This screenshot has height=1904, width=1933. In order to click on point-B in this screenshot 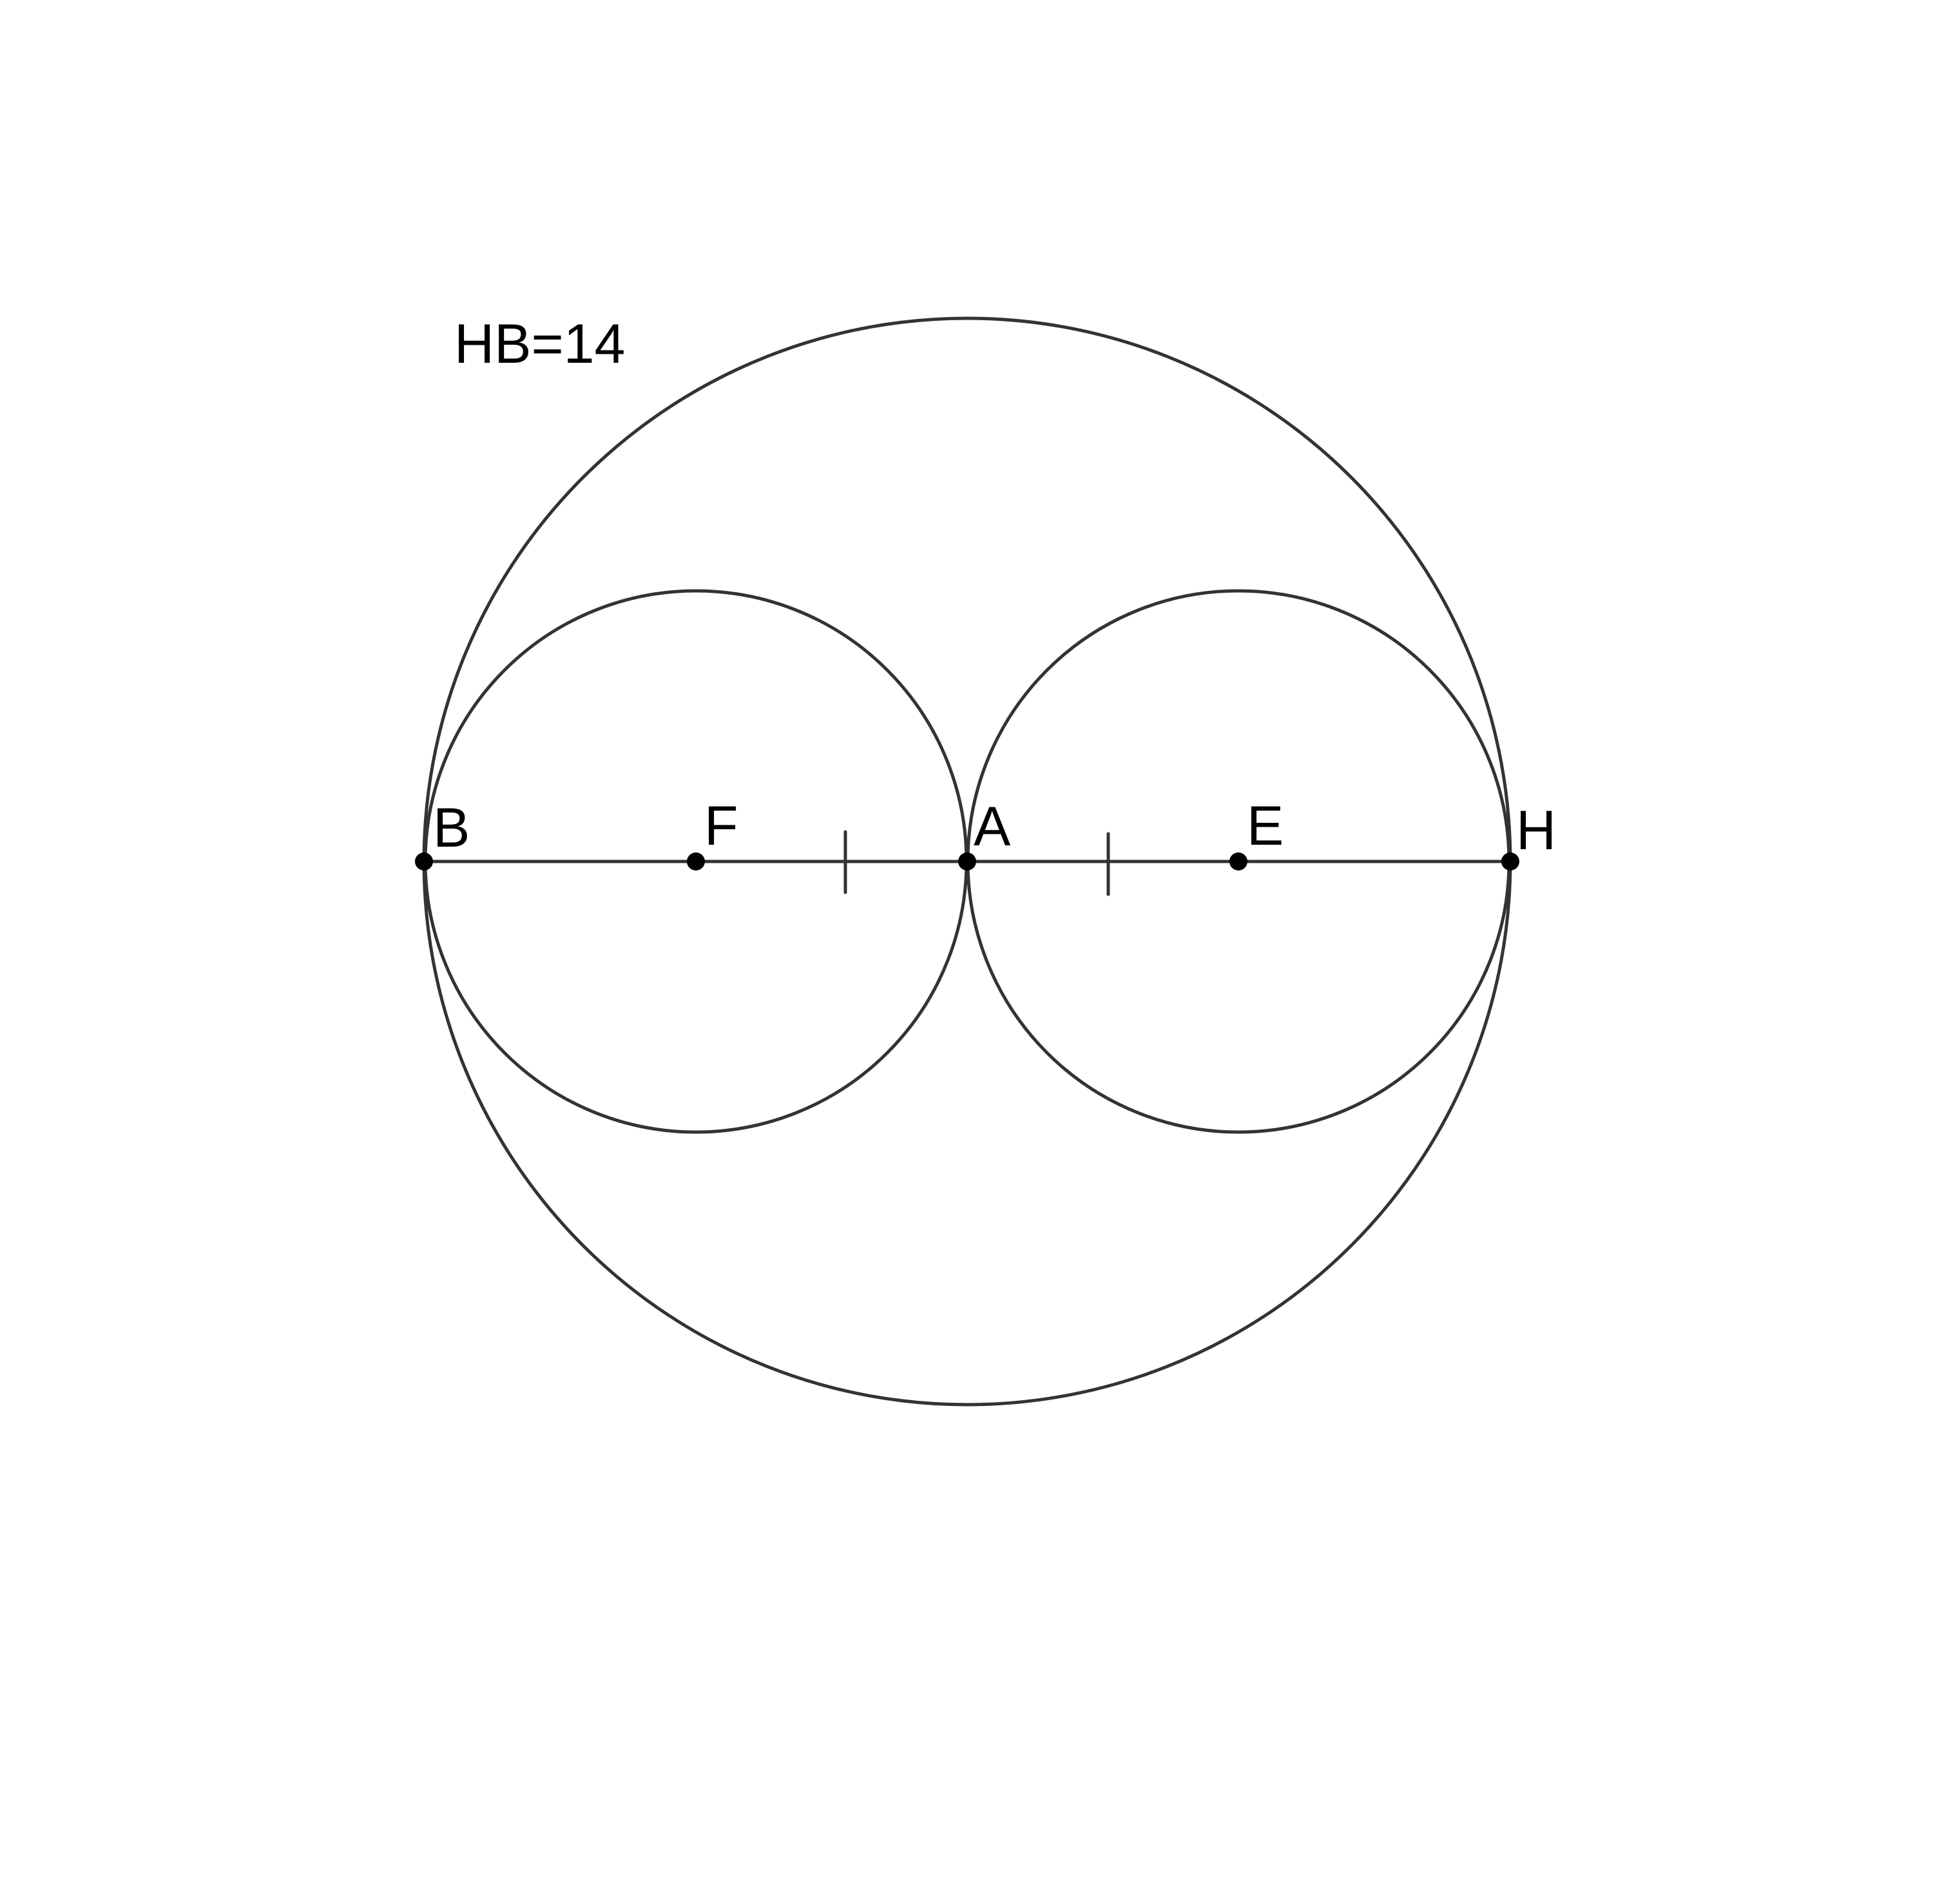, I will do `click(424, 861)`.